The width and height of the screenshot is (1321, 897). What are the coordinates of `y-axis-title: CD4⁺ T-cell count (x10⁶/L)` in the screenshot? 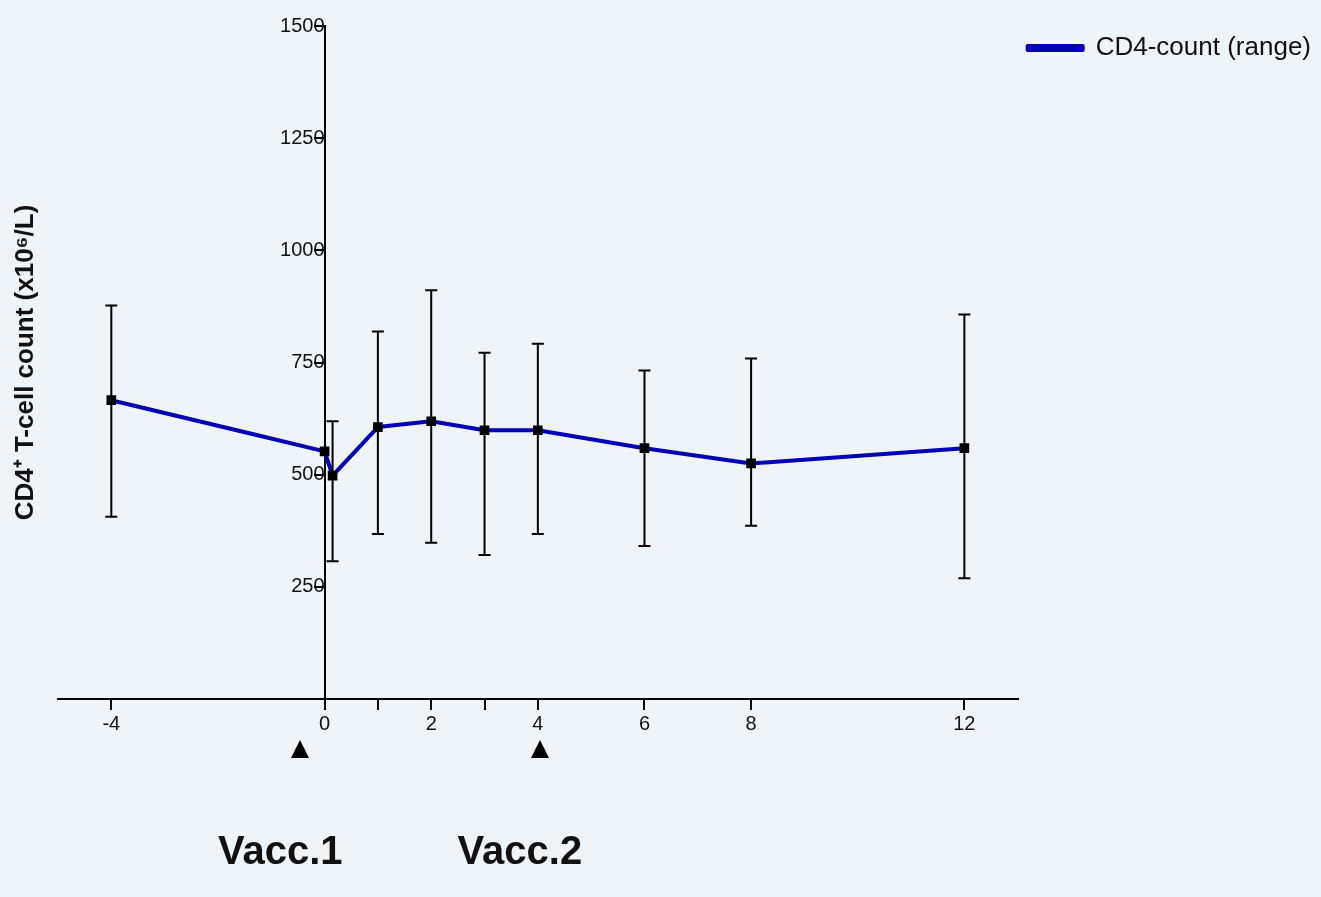 It's located at (24, 362).